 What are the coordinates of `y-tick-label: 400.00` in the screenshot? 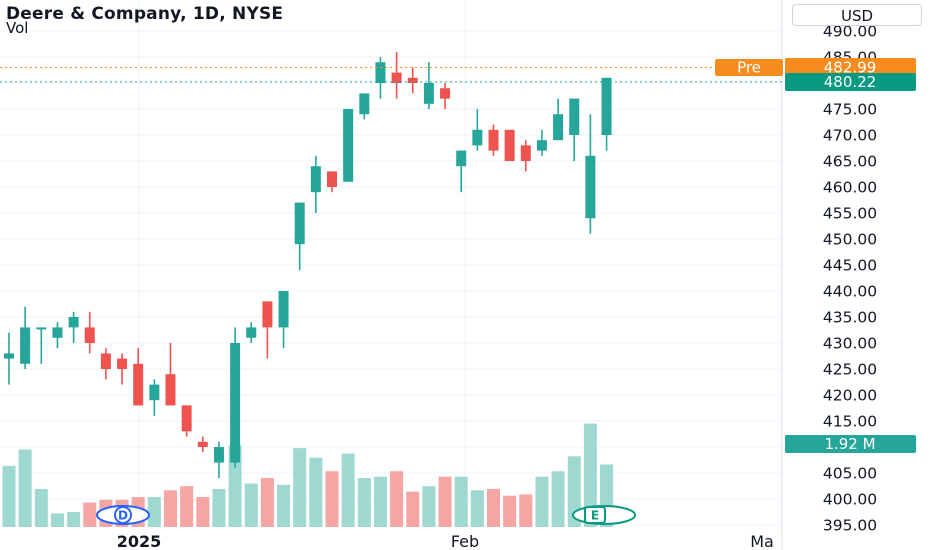 It's located at (850, 500).